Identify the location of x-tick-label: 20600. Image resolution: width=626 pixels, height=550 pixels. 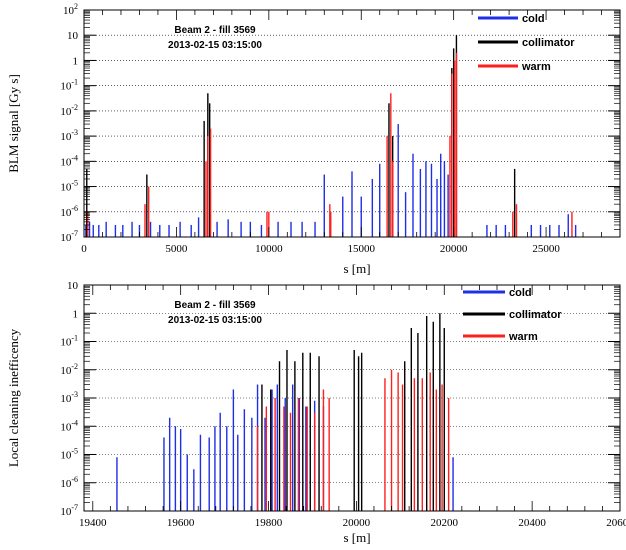
(616, 523).